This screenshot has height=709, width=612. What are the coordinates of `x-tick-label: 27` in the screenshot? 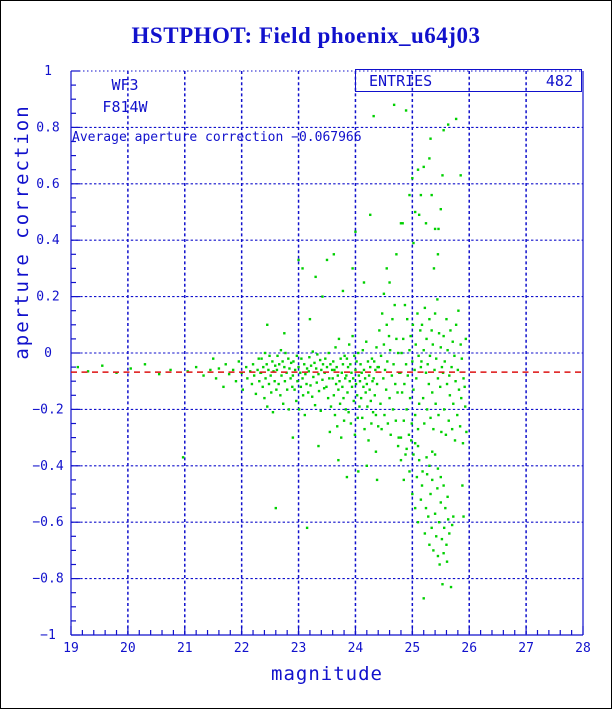 It's located at (526, 648).